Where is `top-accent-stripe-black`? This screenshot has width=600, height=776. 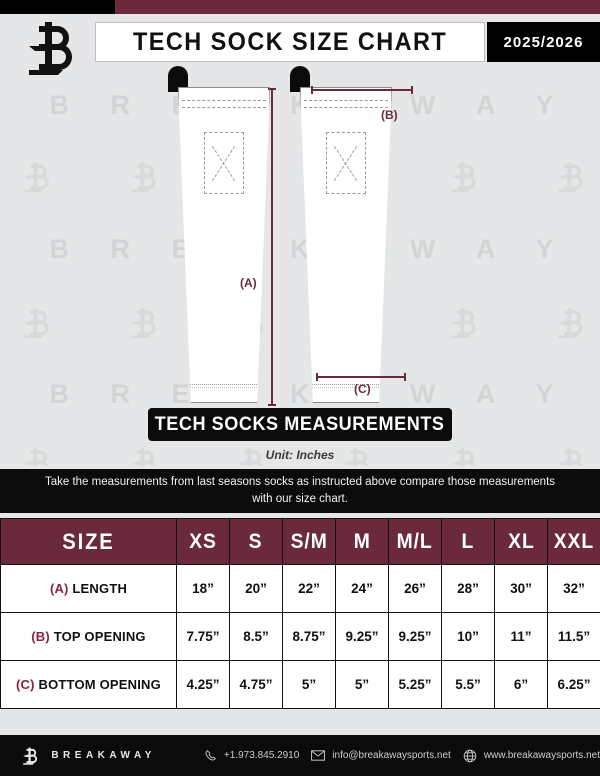
top-accent-stripe-black is located at coordinates (57, 7).